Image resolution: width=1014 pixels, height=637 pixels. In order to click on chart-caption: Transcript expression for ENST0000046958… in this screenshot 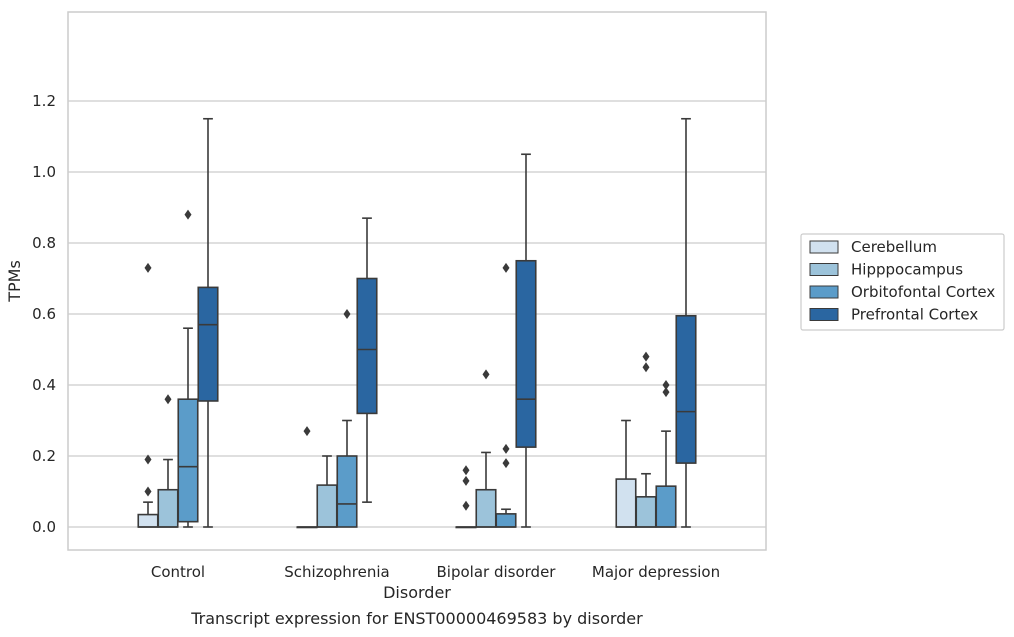, I will do `click(416, 618)`.